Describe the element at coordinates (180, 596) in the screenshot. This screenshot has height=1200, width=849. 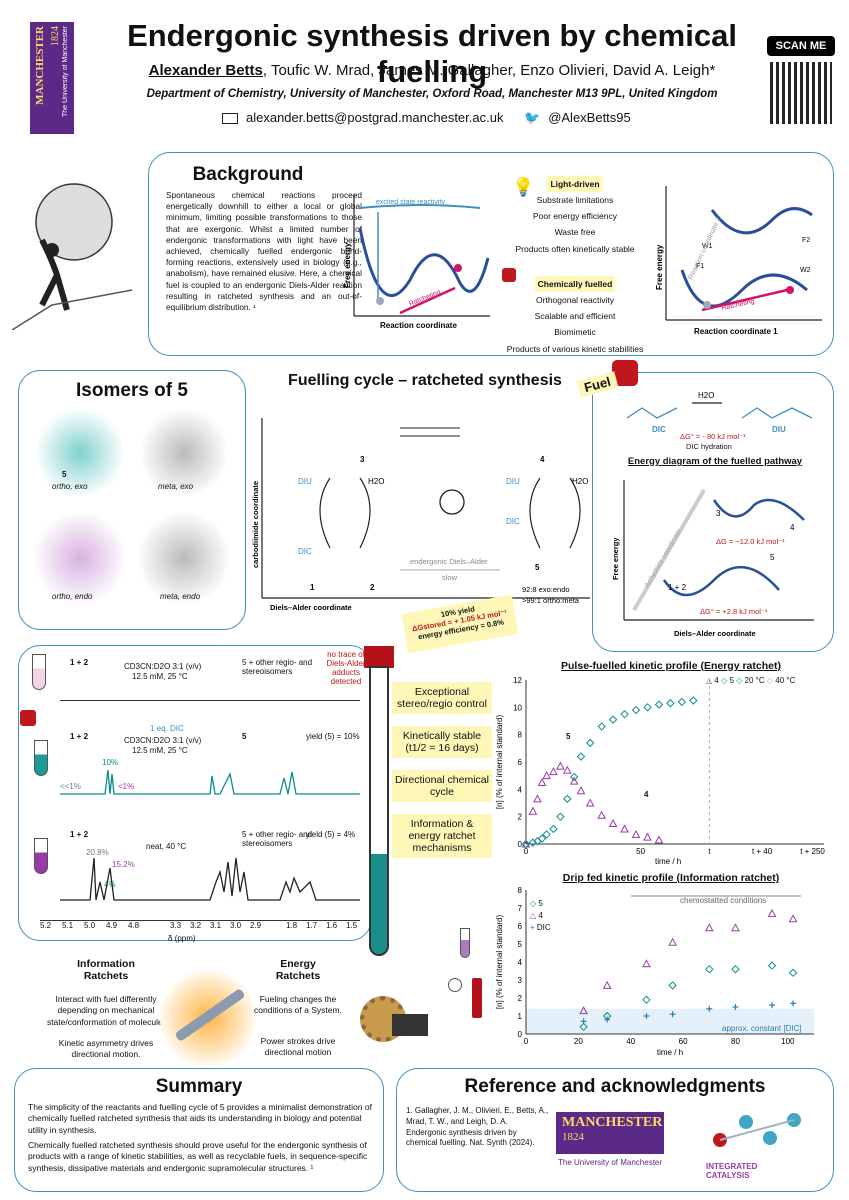
I see `isomer-meta-endo-label: meta, endo` at that location.